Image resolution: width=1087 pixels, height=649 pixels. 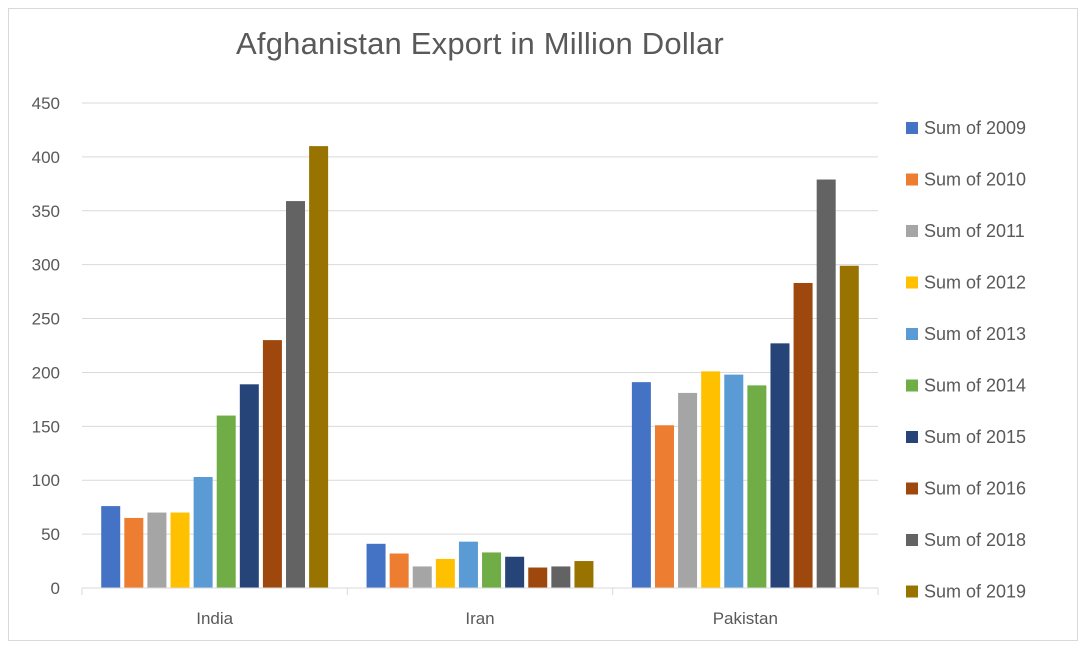 What do you see at coordinates (975, 489) in the screenshot?
I see `legend-label: Sum of 2016` at bounding box center [975, 489].